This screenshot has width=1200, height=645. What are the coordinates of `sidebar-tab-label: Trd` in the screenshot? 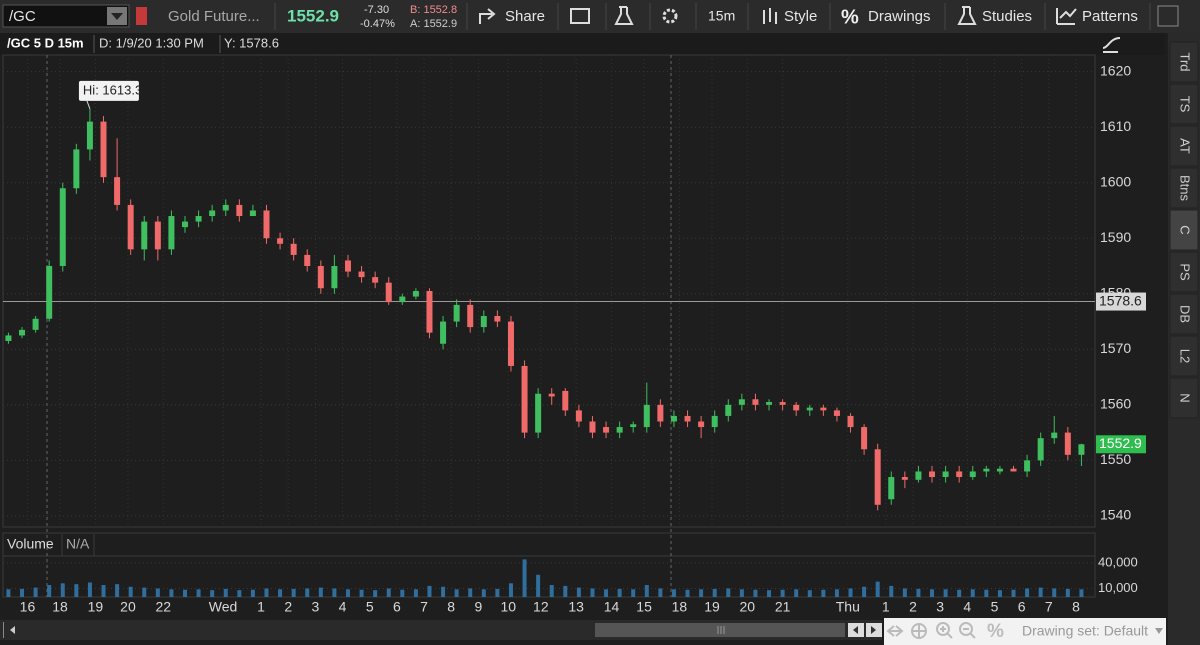 It's located at (1185, 61).